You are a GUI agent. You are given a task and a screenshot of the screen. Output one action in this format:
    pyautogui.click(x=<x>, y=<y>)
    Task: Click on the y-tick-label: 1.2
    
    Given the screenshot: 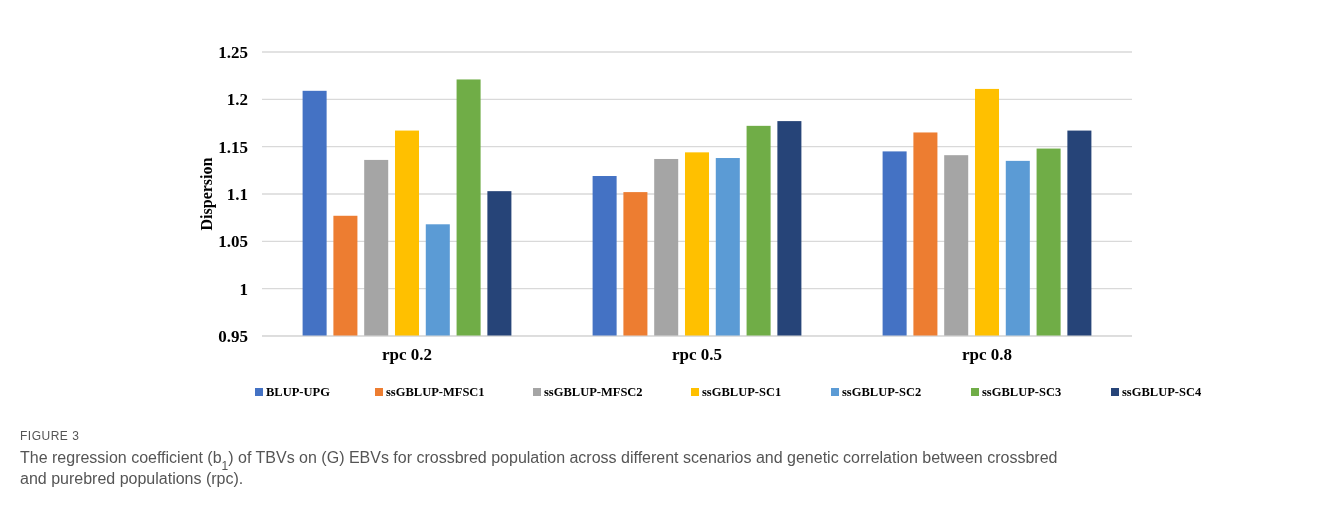 What is the action you would take?
    pyautogui.click(x=237, y=100)
    